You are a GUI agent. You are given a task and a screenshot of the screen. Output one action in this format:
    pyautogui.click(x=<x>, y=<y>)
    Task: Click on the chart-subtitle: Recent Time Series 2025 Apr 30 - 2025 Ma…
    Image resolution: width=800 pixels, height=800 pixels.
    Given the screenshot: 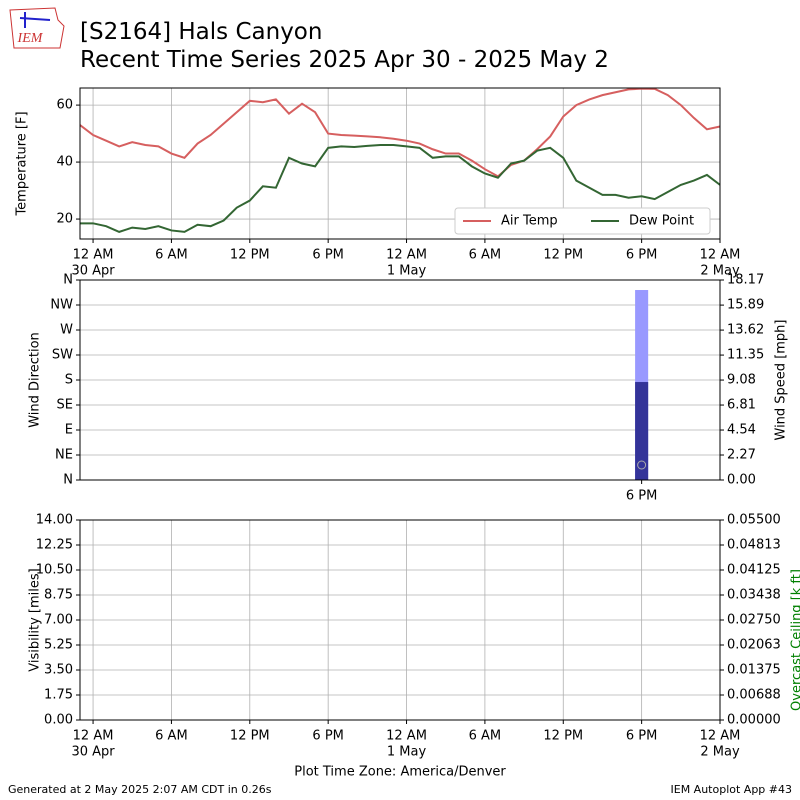 What is the action you would take?
    pyautogui.click(x=344, y=60)
    